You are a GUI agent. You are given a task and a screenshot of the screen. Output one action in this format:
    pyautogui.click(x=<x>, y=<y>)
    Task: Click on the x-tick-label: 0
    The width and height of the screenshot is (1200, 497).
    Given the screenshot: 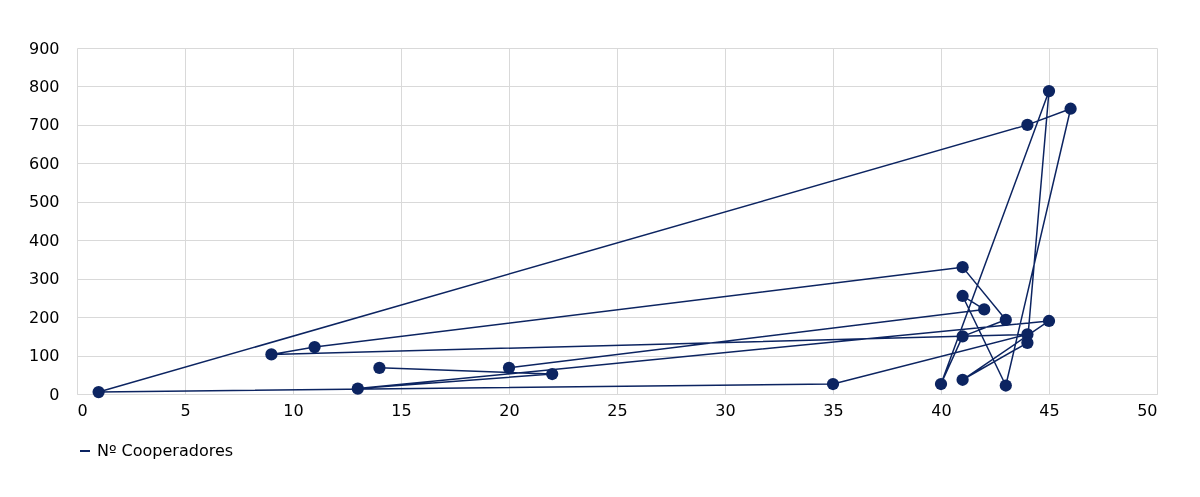 What is the action you would take?
    pyautogui.click(x=82, y=410)
    